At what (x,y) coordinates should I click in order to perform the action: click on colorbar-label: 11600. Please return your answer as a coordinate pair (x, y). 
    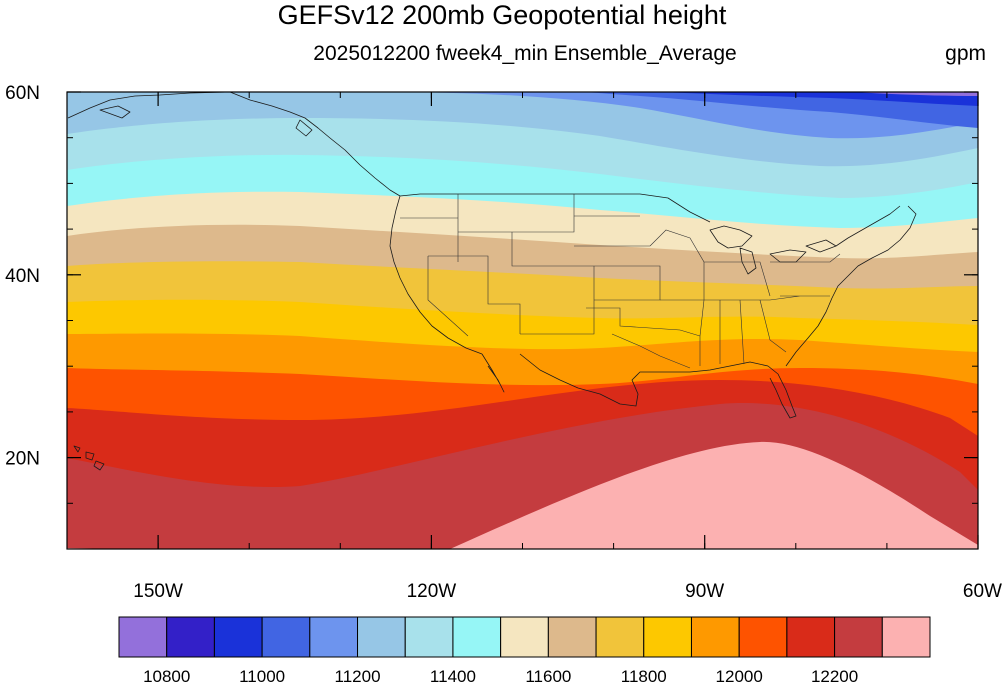
    Looking at the image, I should click on (548, 675).